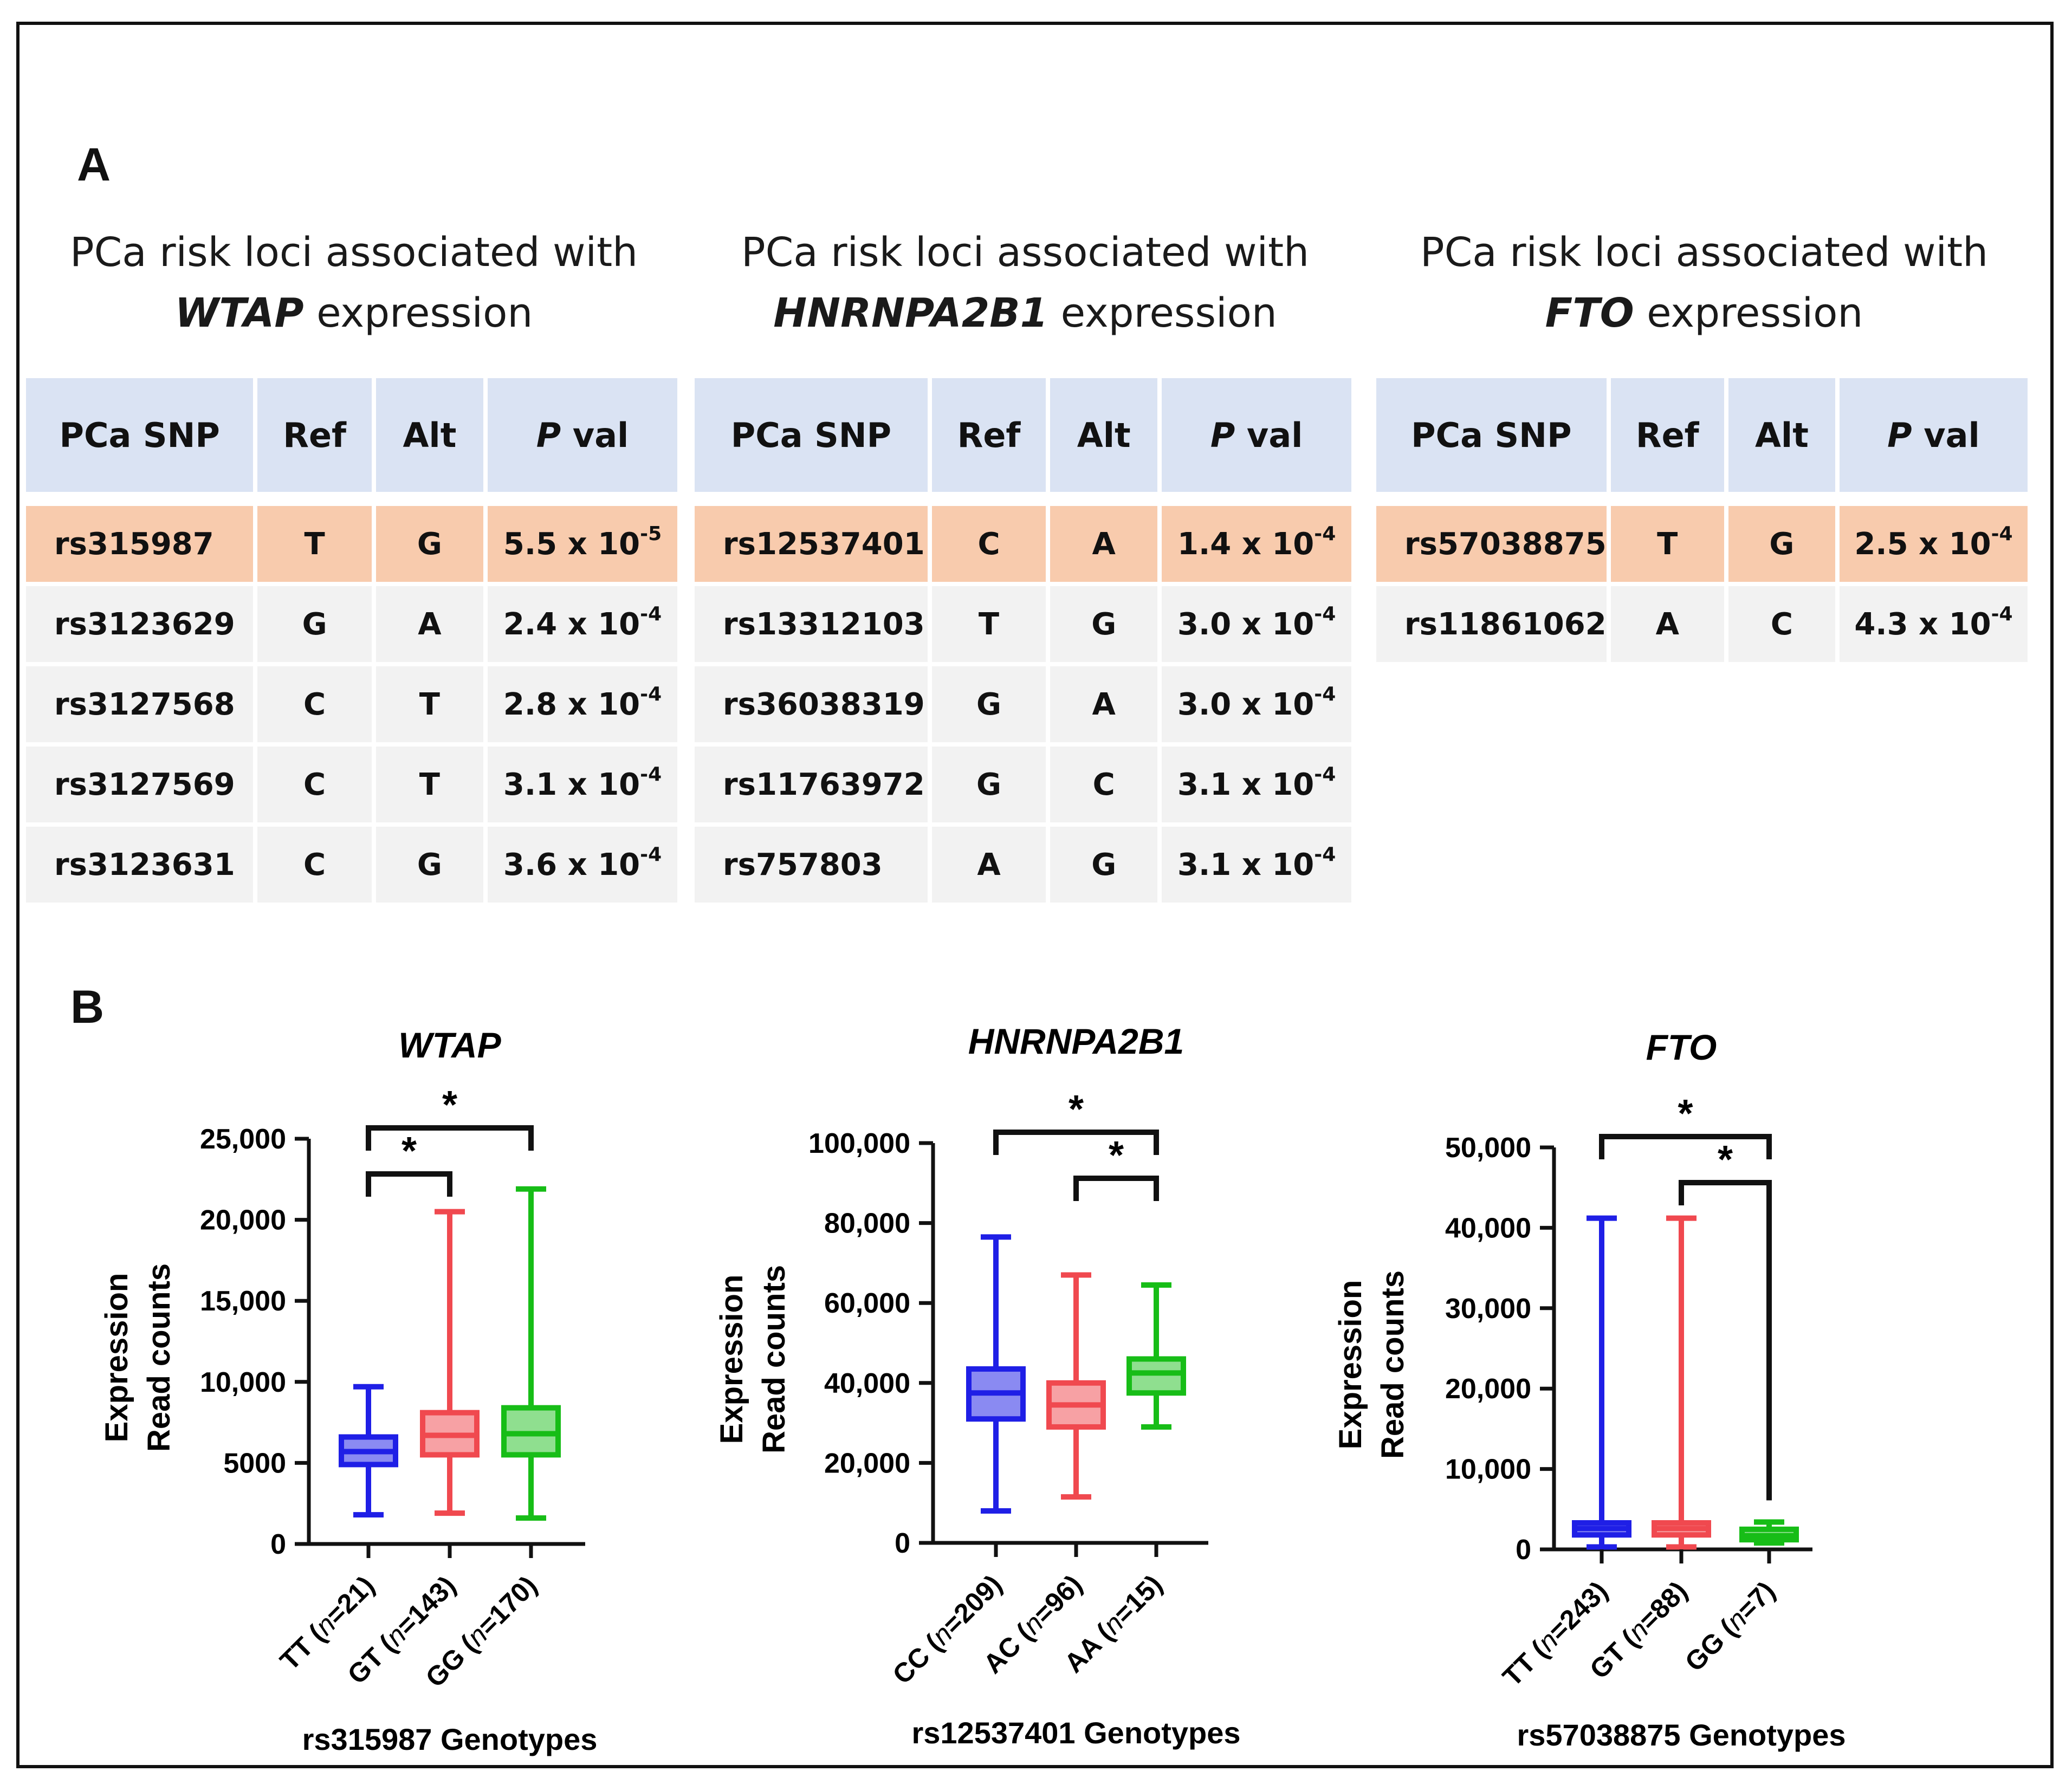 This screenshot has height=1791, width=2072. I want to click on x-tick-label: CC (n=209), so click(946, 1629).